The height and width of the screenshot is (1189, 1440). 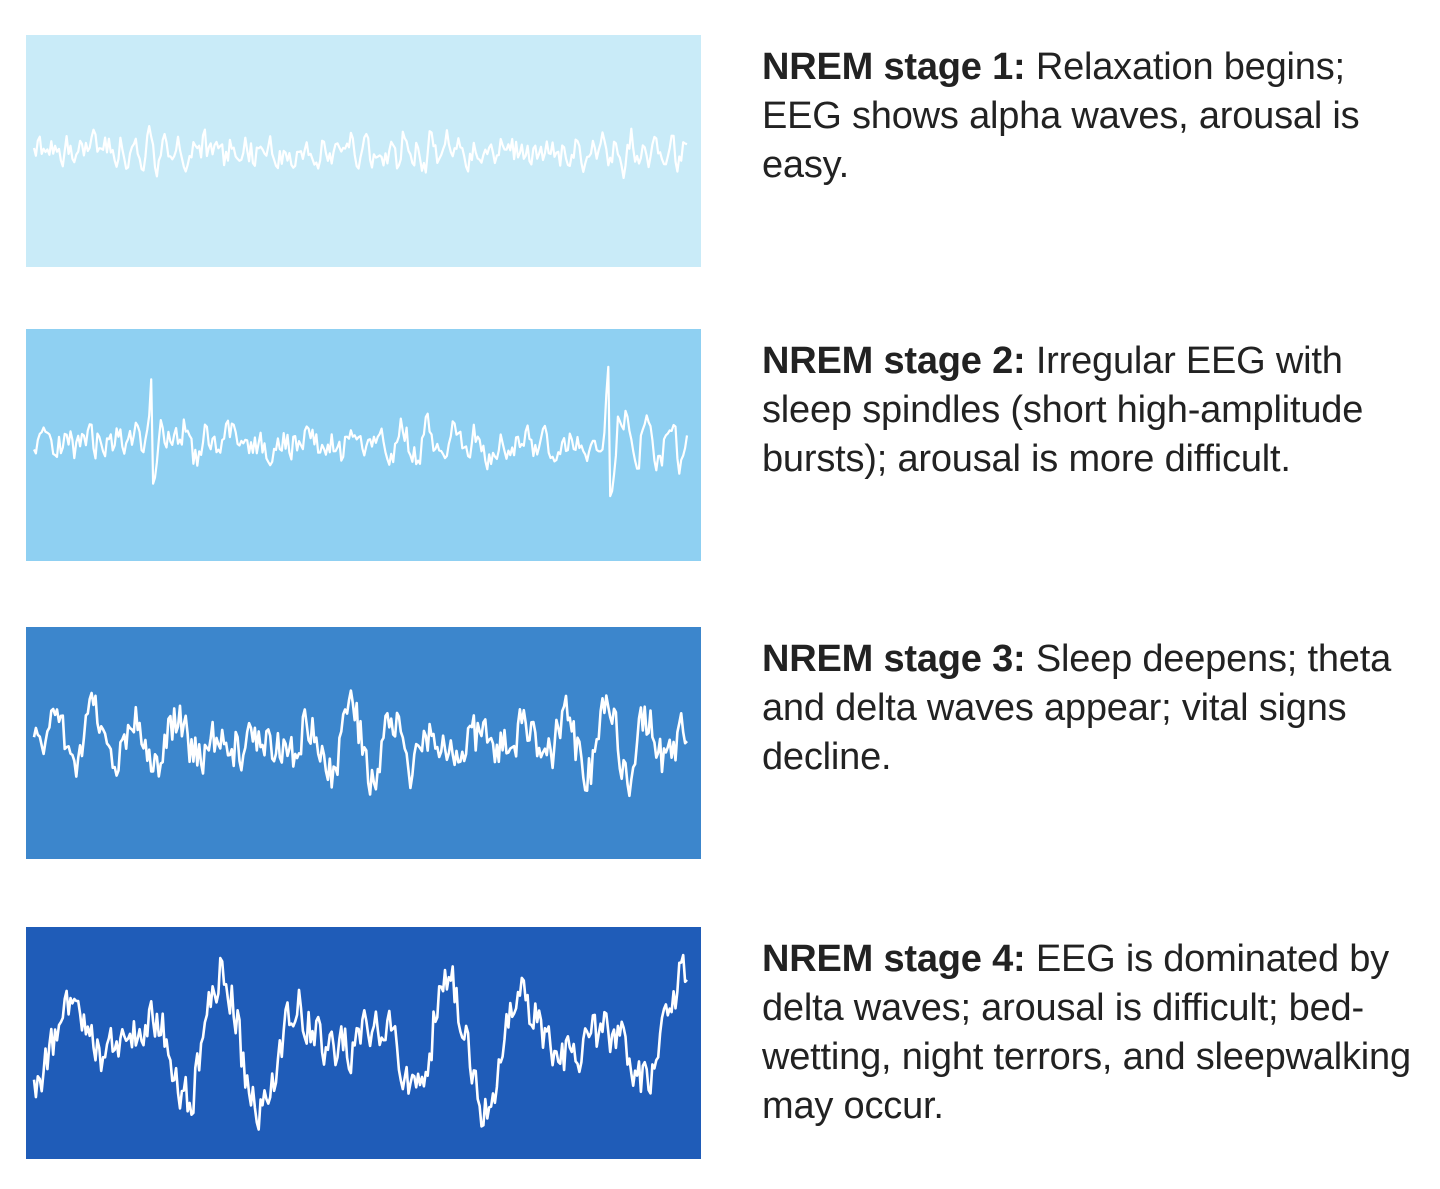 I want to click on stage-2-eeg-trace, so click(x=363, y=445).